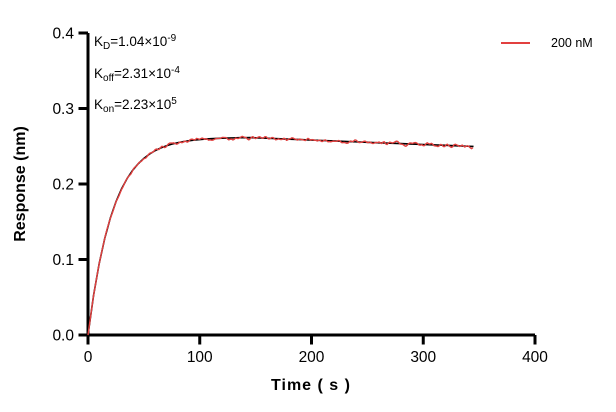  I want to click on x-tick-label: 300, so click(423, 357).